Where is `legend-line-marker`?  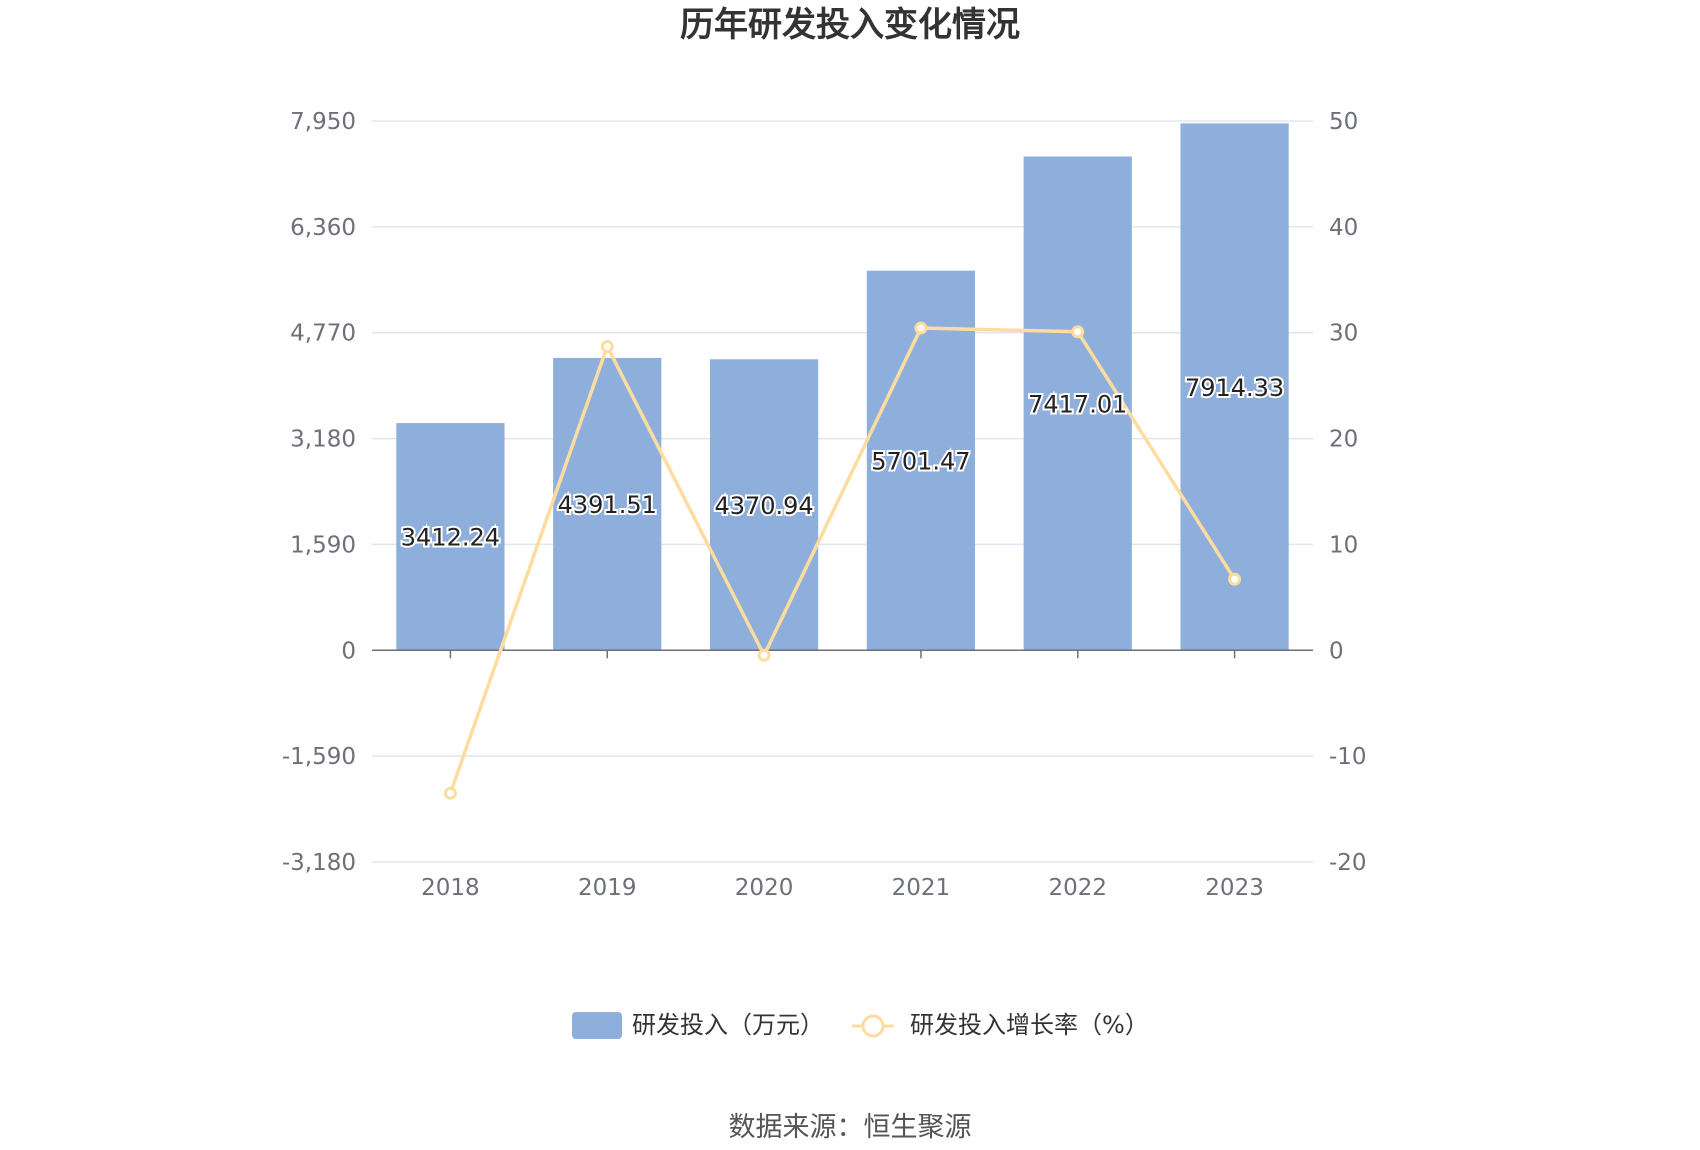
legend-line-marker is located at coordinates (873, 1026).